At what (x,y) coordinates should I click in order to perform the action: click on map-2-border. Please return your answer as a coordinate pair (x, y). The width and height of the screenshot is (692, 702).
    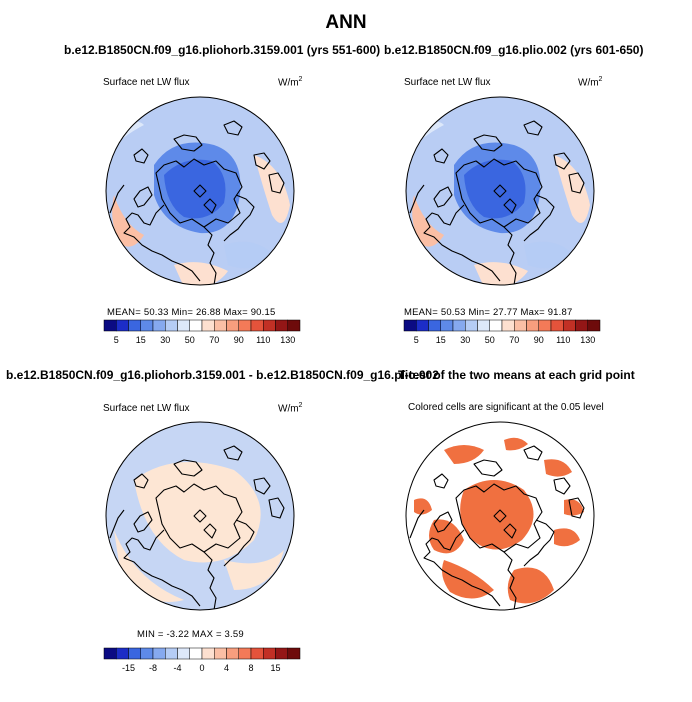
    Looking at the image, I should click on (500, 191).